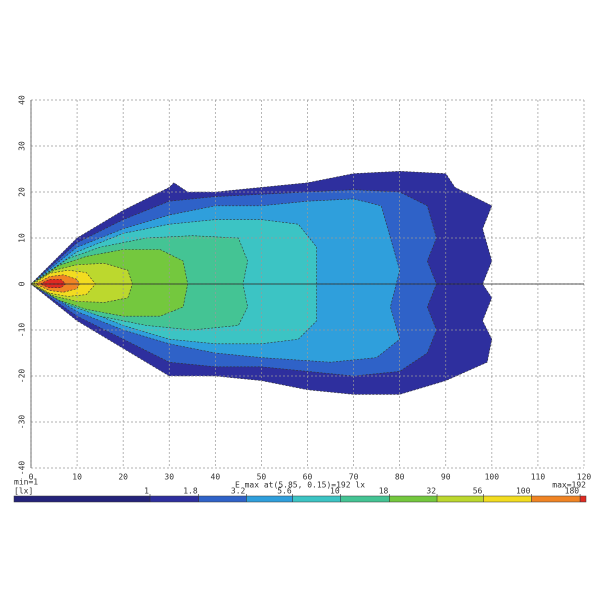 The height and width of the screenshot is (600, 600). What do you see at coordinates (26, 482) in the screenshot?
I see `min-label: min=1` at bounding box center [26, 482].